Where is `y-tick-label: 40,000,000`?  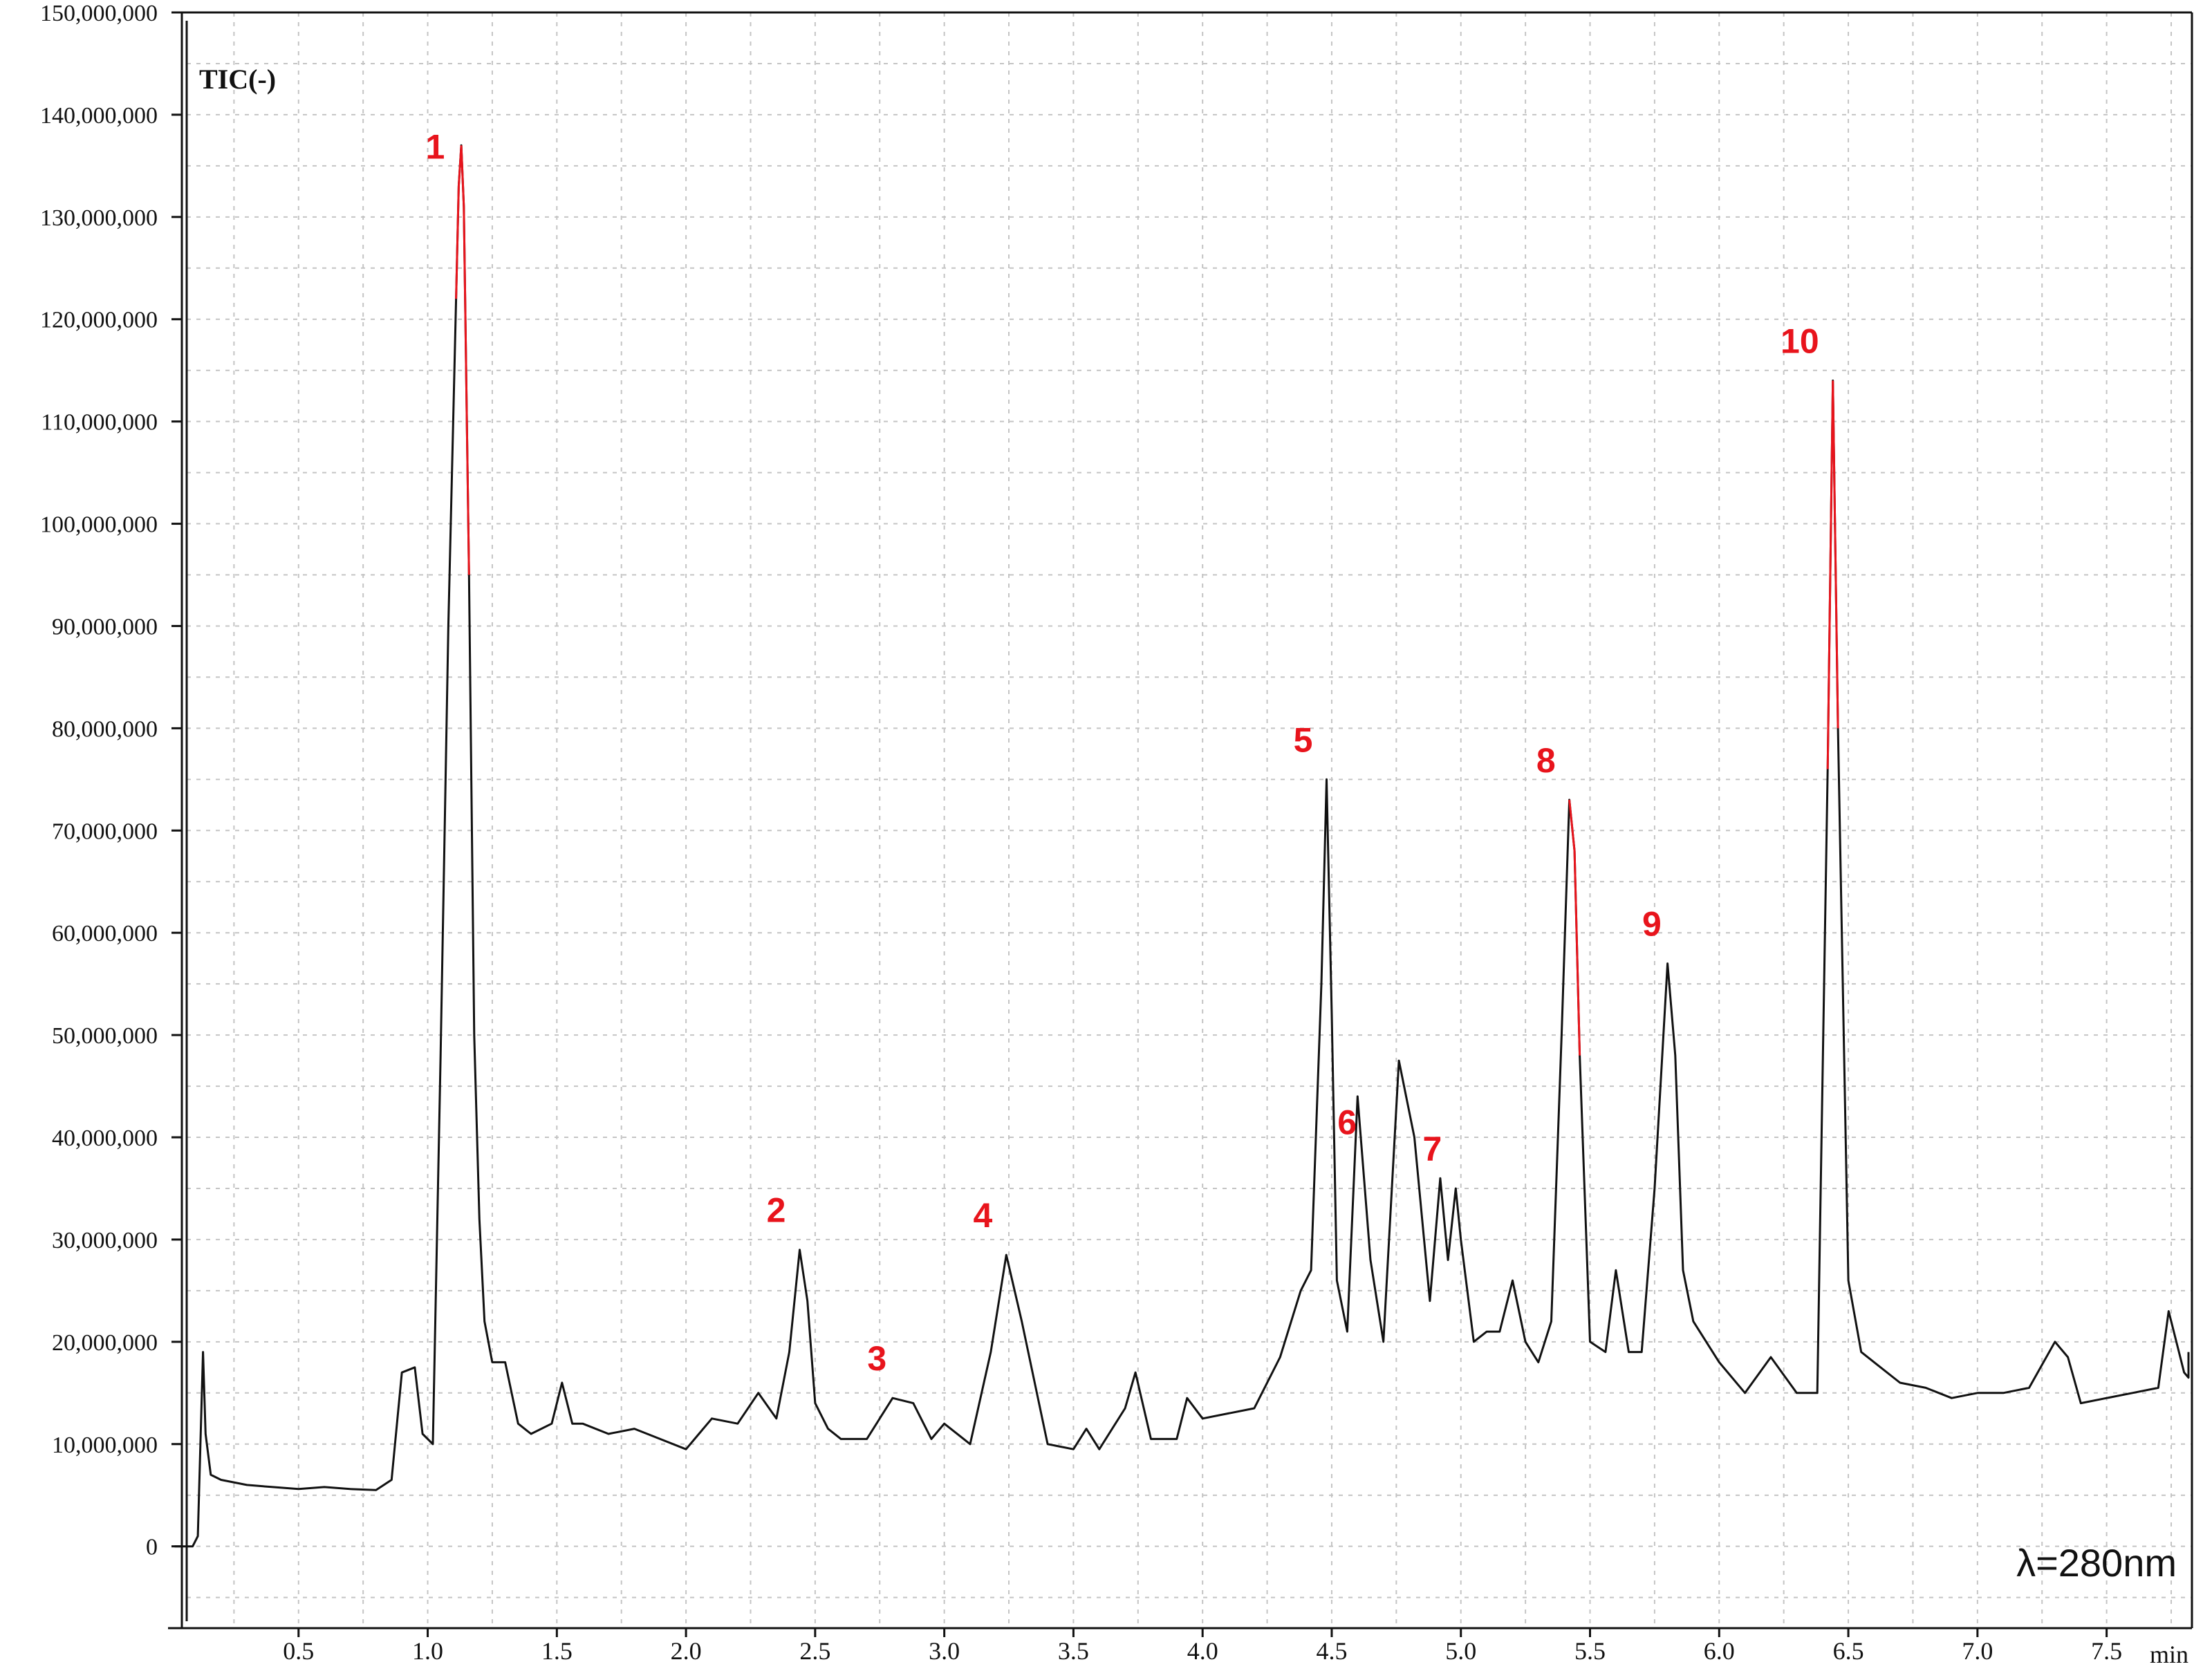 y-tick-label: 40,000,000 is located at coordinates (105, 1138).